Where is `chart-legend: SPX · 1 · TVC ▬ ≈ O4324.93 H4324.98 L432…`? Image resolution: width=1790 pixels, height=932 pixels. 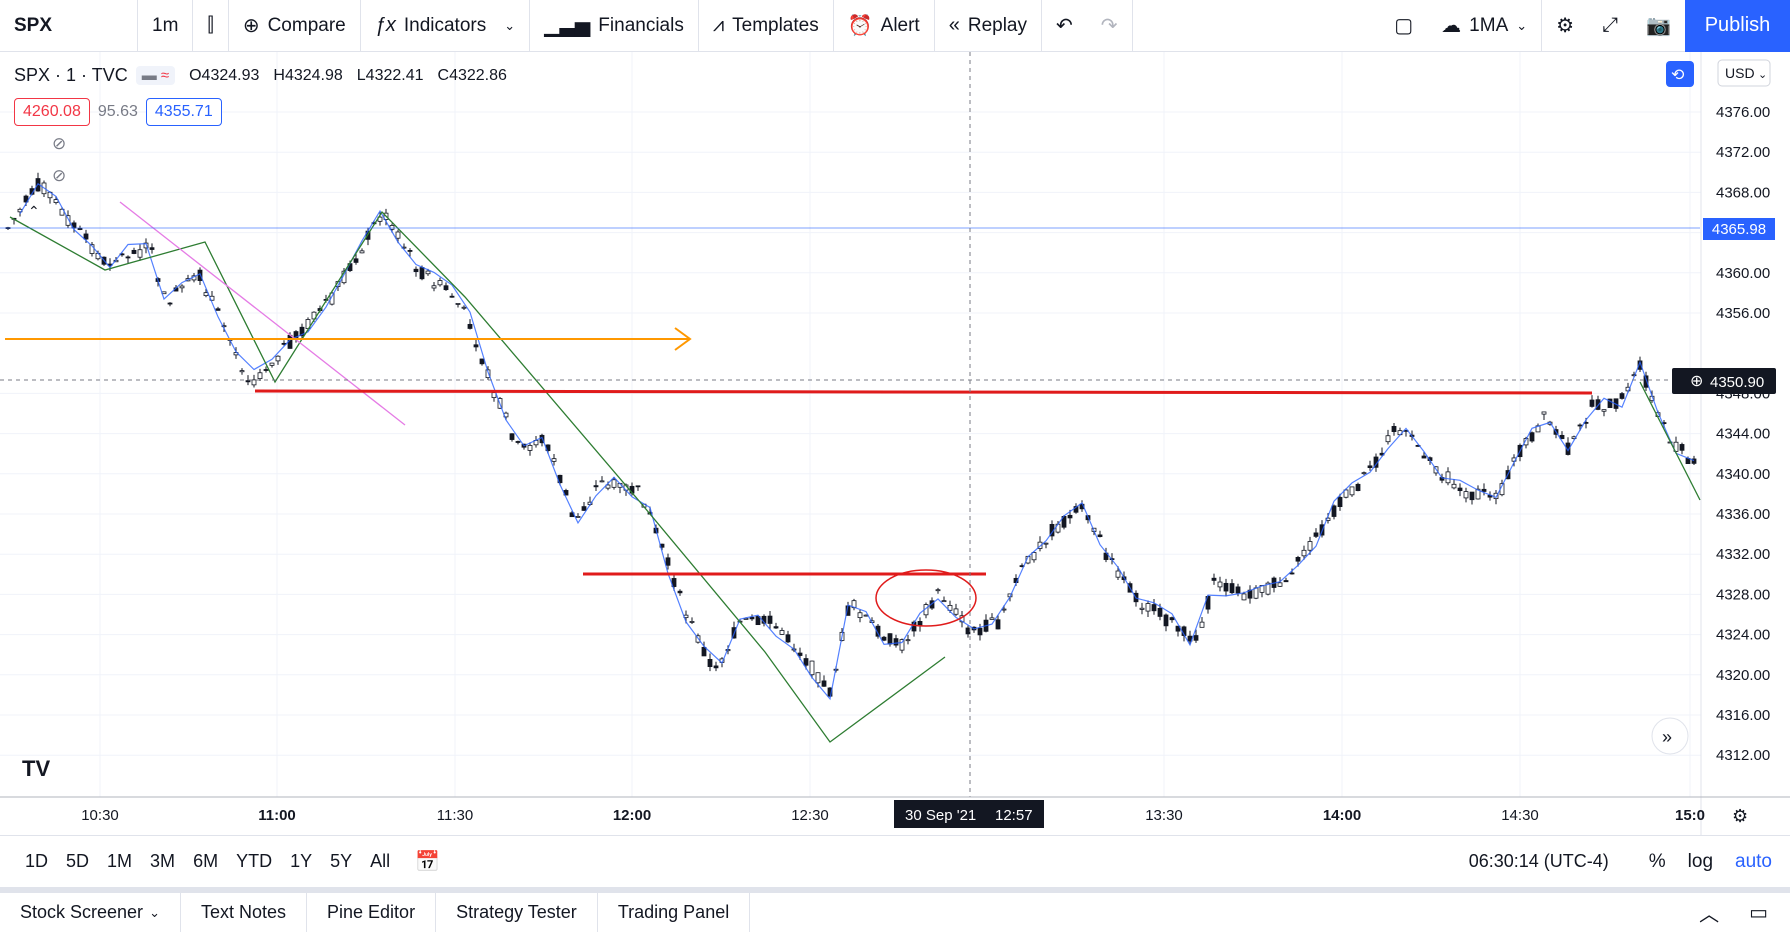 chart-legend: SPX · 1 · TVC ▬ ≈ O4324.93 H4324.98 L432… is located at coordinates (260, 75).